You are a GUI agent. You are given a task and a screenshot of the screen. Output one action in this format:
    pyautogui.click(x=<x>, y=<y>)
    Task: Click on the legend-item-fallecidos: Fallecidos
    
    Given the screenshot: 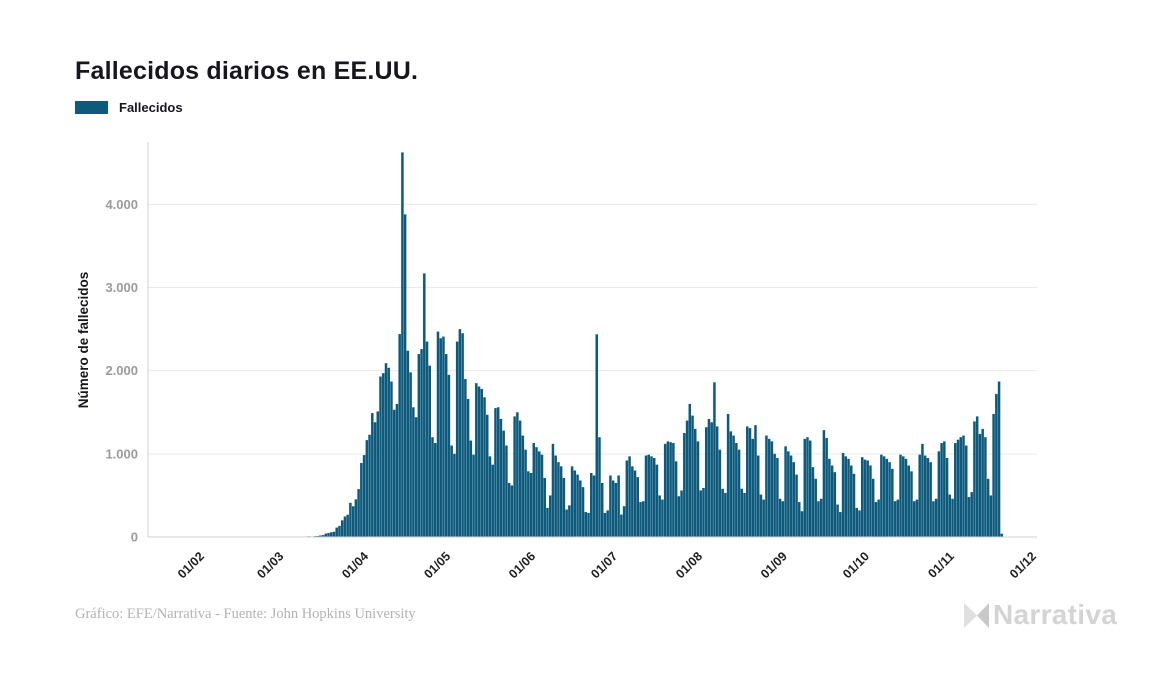 What is the action you would take?
    pyautogui.click(x=129, y=107)
    